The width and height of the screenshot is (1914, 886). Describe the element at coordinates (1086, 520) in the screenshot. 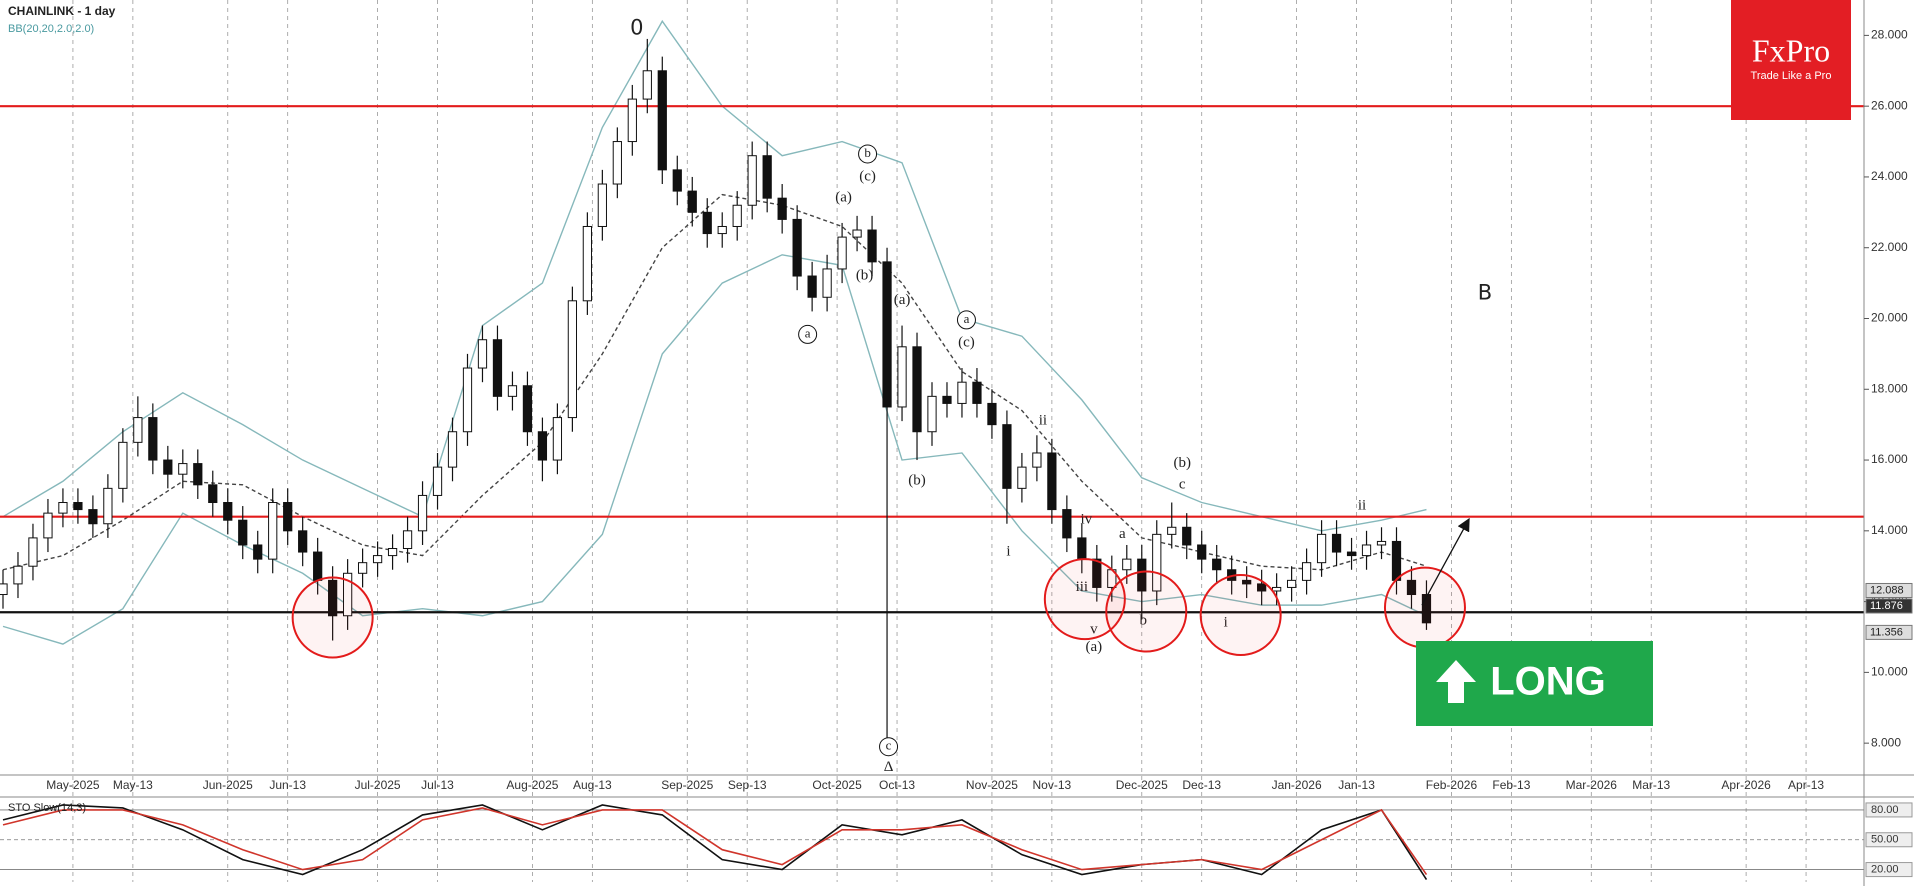

I see `wave-label: iv` at that location.